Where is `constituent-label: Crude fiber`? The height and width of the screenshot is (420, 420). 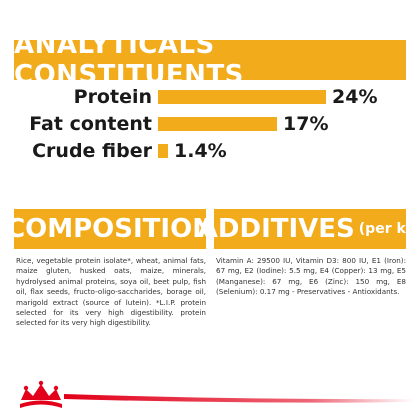
constituent-label: Crude fiber is located at coordinates (92, 151).